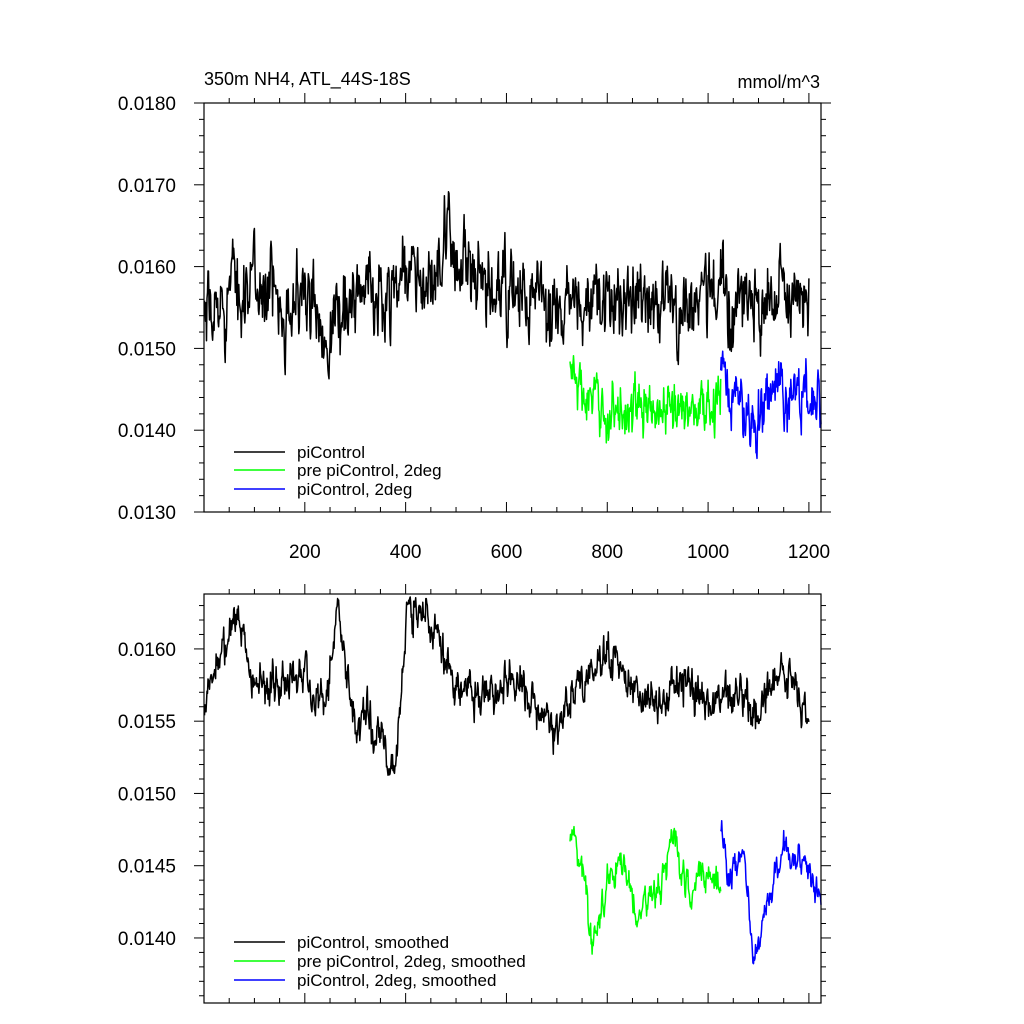 The height and width of the screenshot is (1024, 1024). I want to click on bottom-y-tick-label: 0.0150, so click(147, 794).